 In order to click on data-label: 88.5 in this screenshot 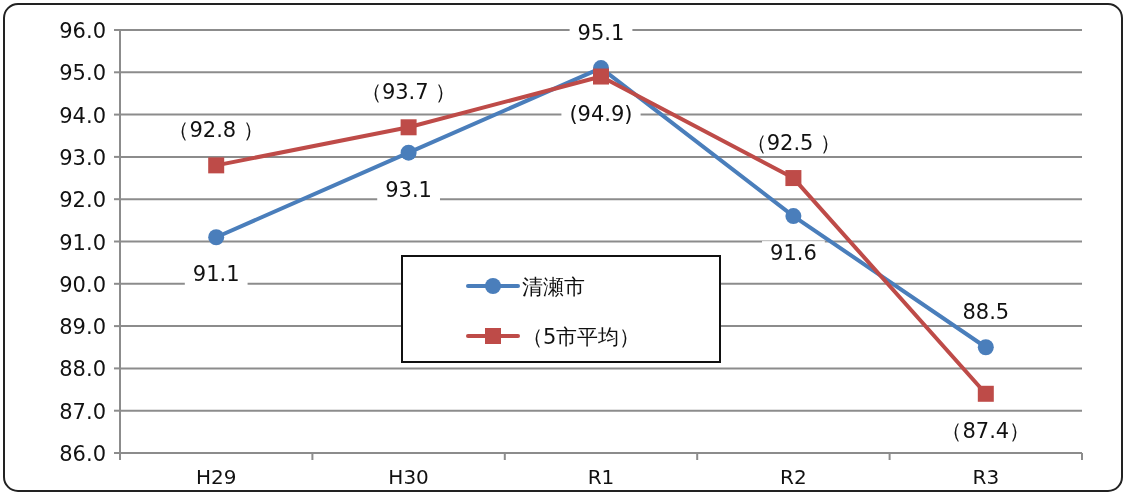, I will do `click(986, 312)`.